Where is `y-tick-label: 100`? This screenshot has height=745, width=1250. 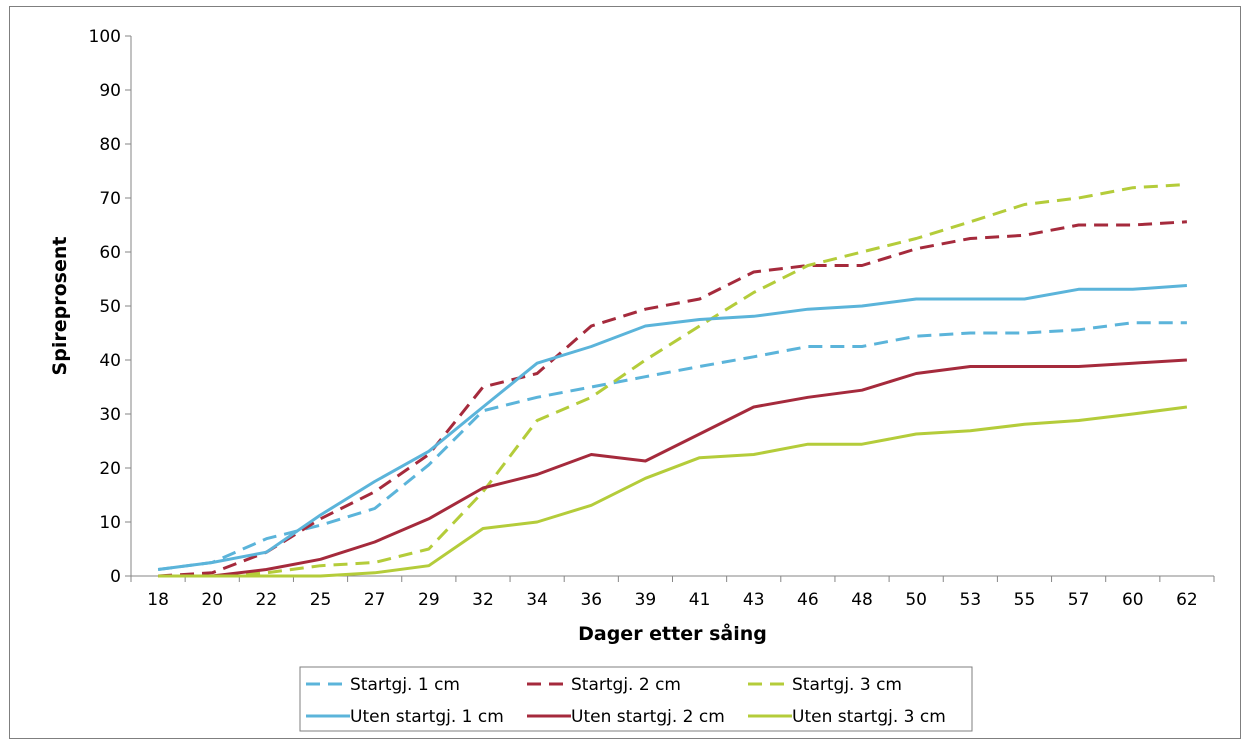 y-tick-label: 100 is located at coordinates (105, 37).